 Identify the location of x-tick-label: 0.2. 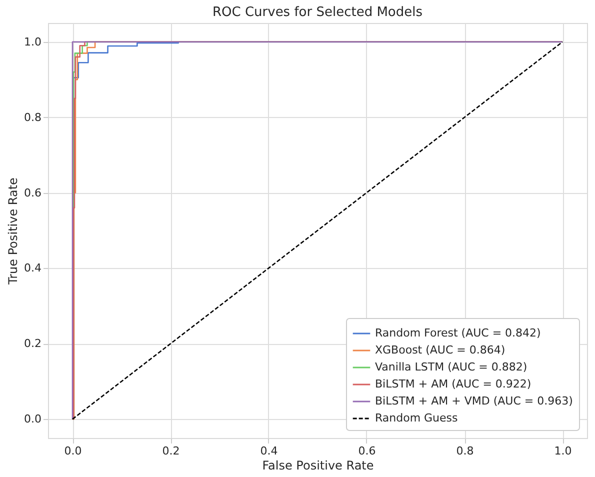
(171, 451).